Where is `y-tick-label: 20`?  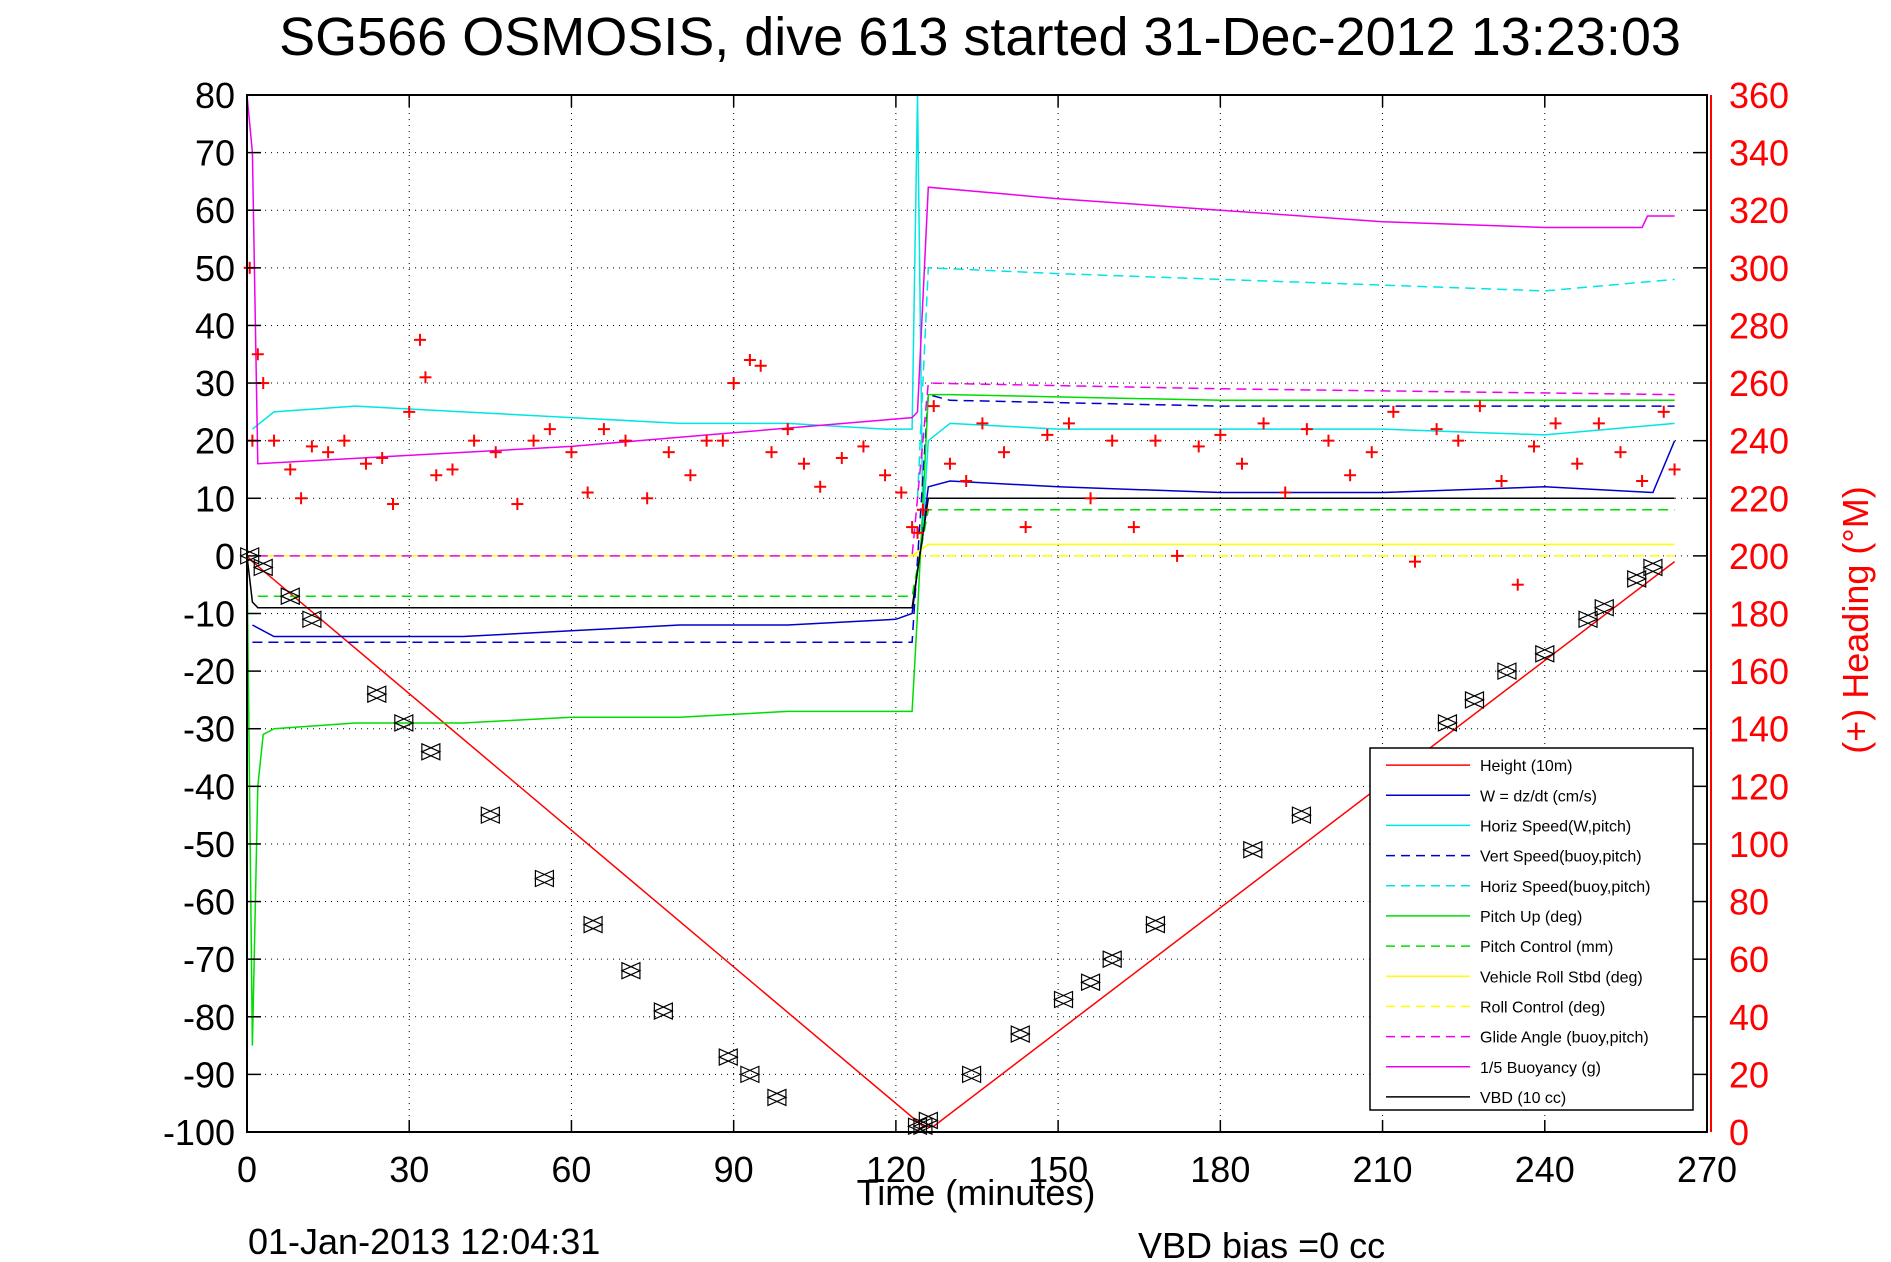
y-tick-label: 20 is located at coordinates (215, 441).